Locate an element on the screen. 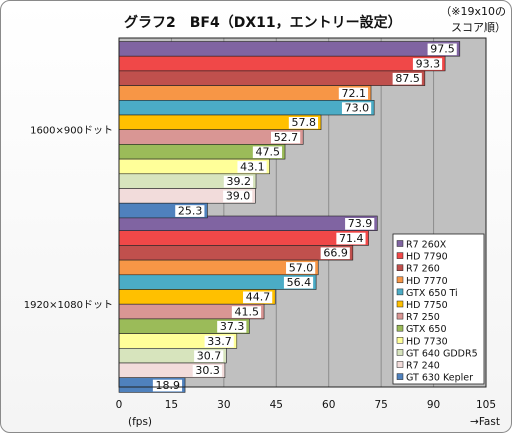  data-label-0-0: 97.5 is located at coordinates (442, 49).